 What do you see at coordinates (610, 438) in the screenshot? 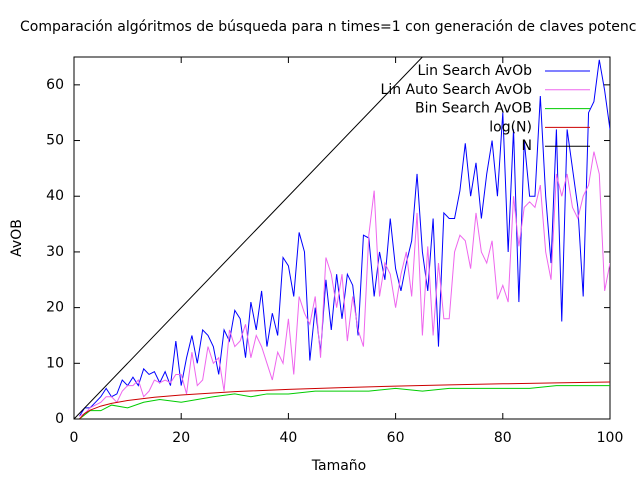
I see `x-tick-label: 100` at bounding box center [610, 438].